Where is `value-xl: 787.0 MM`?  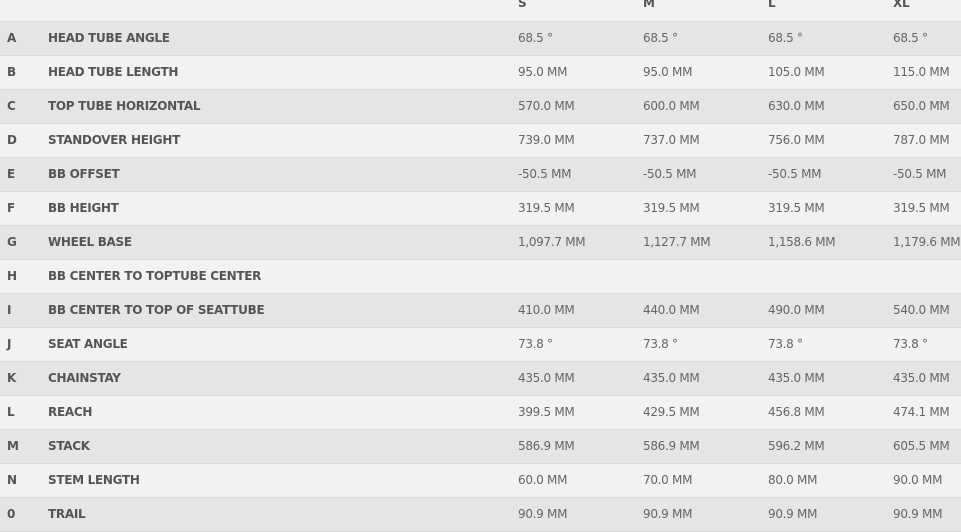 value-xl: 787.0 MM is located at coordinates (921, 140).